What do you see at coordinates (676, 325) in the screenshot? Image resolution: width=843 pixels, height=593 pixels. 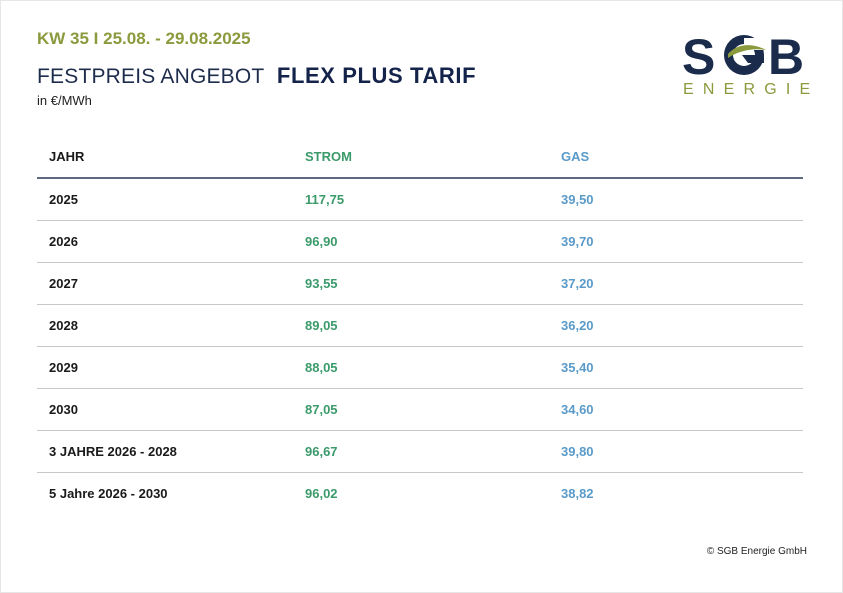 I see `cell-gas: 36,20` at bounding box center [676, 325].